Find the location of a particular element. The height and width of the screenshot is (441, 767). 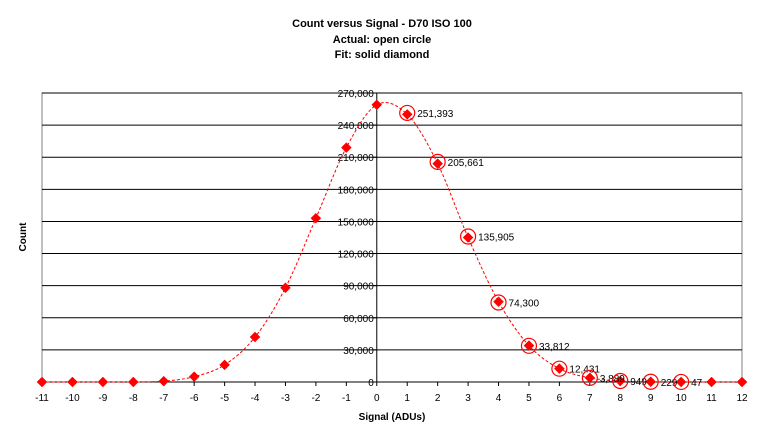

x-tick-label: -11 is located at coordinates (42, 398).